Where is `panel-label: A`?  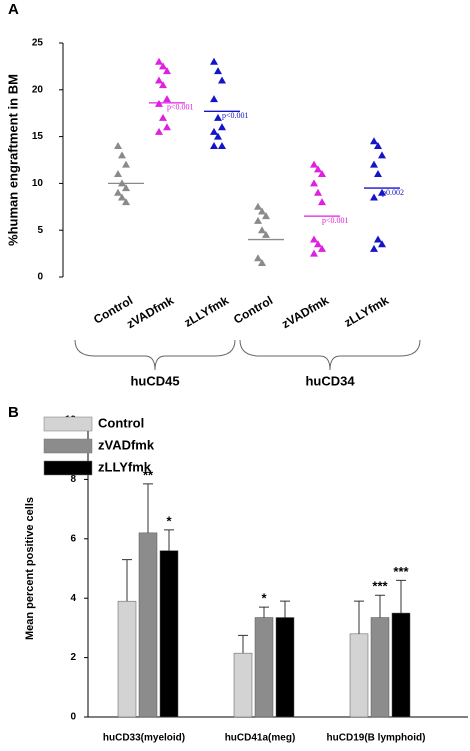 panel-label: A is located at coordinates (13, 9).